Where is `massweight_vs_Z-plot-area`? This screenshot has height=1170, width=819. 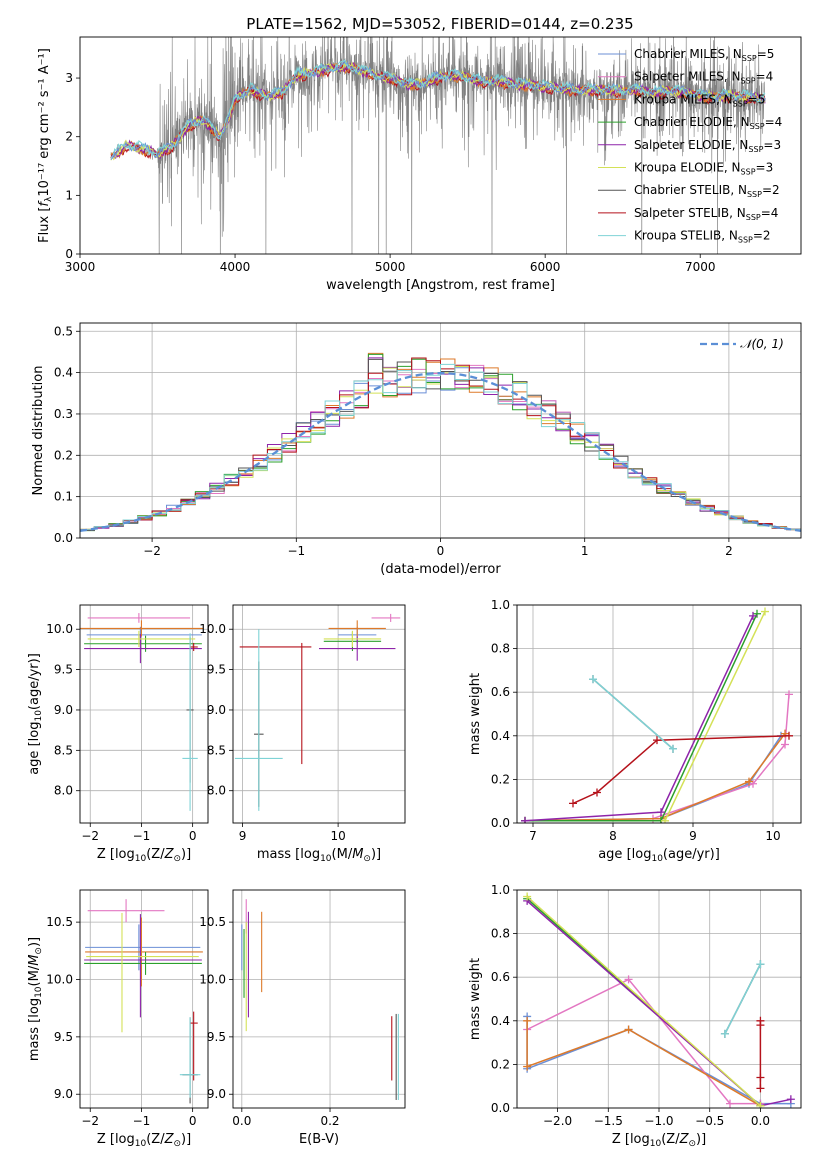 massweight_vs_Z-plot-area is located at coordinates (659, 1000).